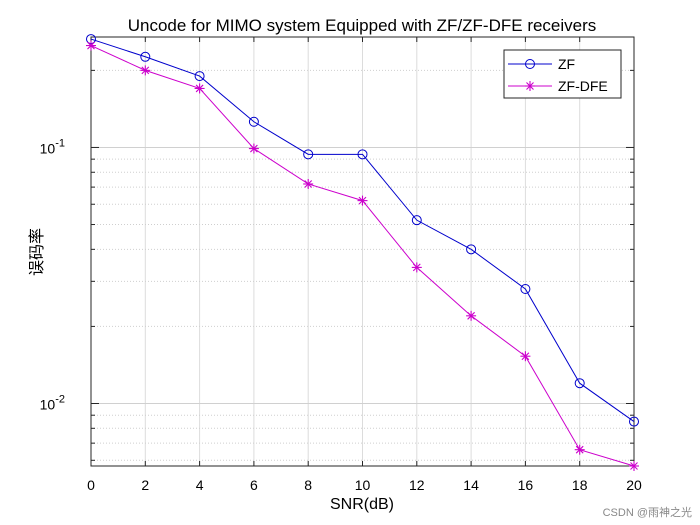 The width and height of the screenshot is (700, 525). I want to click on legend-label-zf-dfe: ZF-DFE, so click(583, 86).